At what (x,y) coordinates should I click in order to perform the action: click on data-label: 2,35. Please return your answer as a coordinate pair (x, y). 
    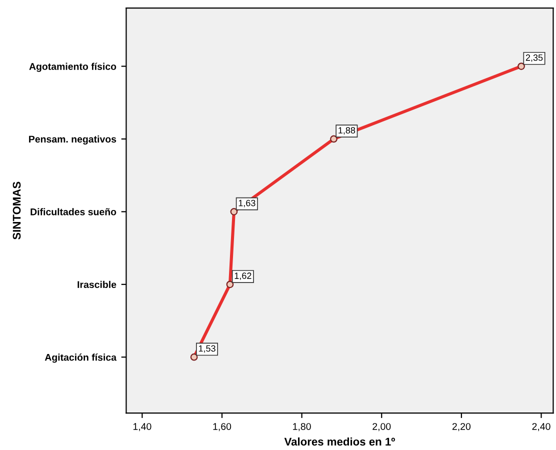
    Looking at the image, I should click on (534, 58).